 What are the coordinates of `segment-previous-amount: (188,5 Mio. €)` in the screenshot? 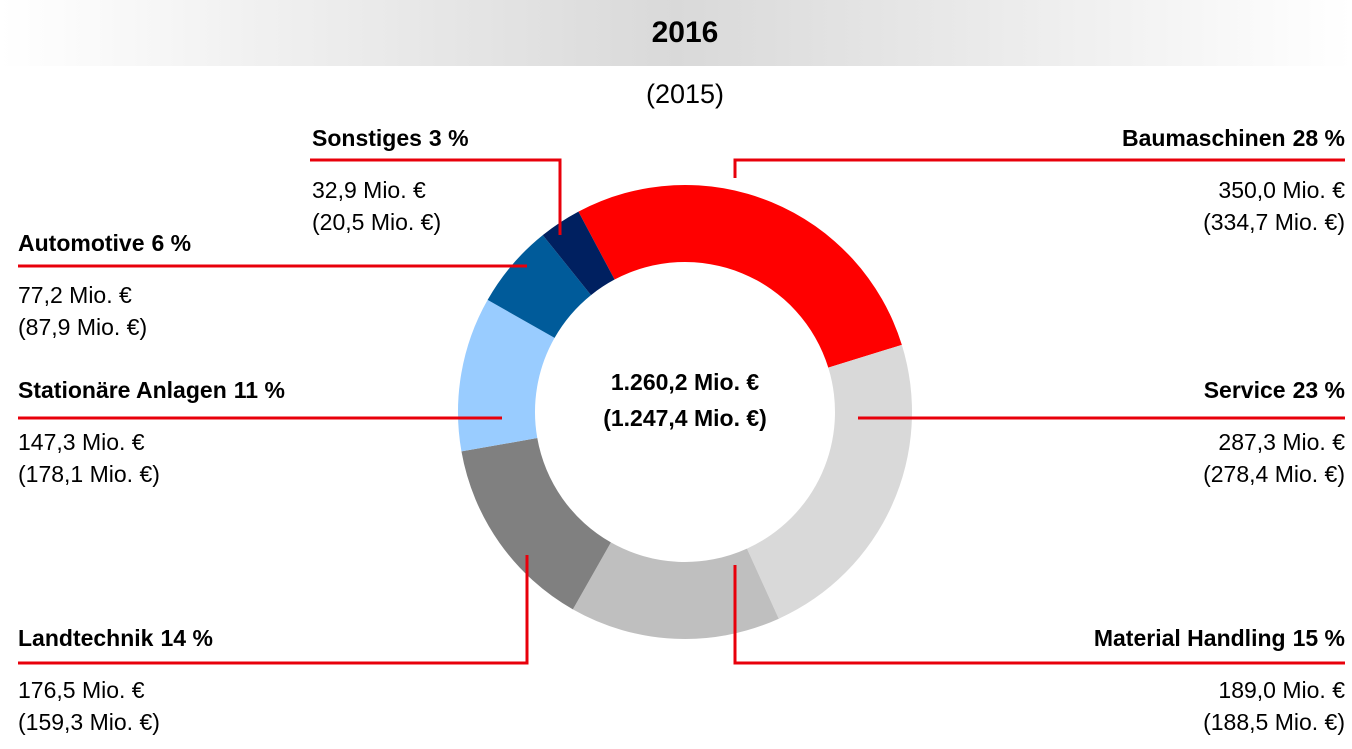 It's located at (1274, 722).